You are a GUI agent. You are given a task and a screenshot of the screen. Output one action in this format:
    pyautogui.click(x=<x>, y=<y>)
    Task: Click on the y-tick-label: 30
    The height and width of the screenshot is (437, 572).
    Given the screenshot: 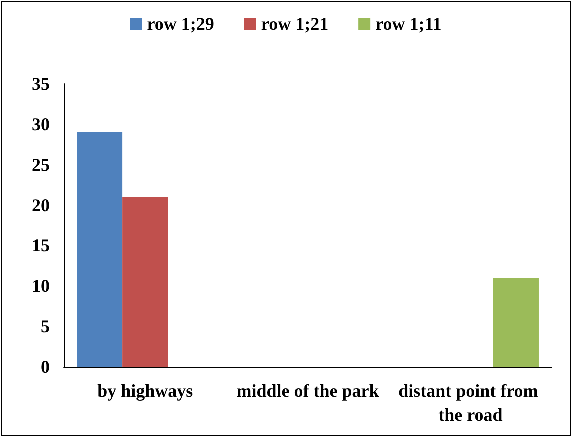 What is the action you would take?
    pyautogui.click(x=41, y=124)
    